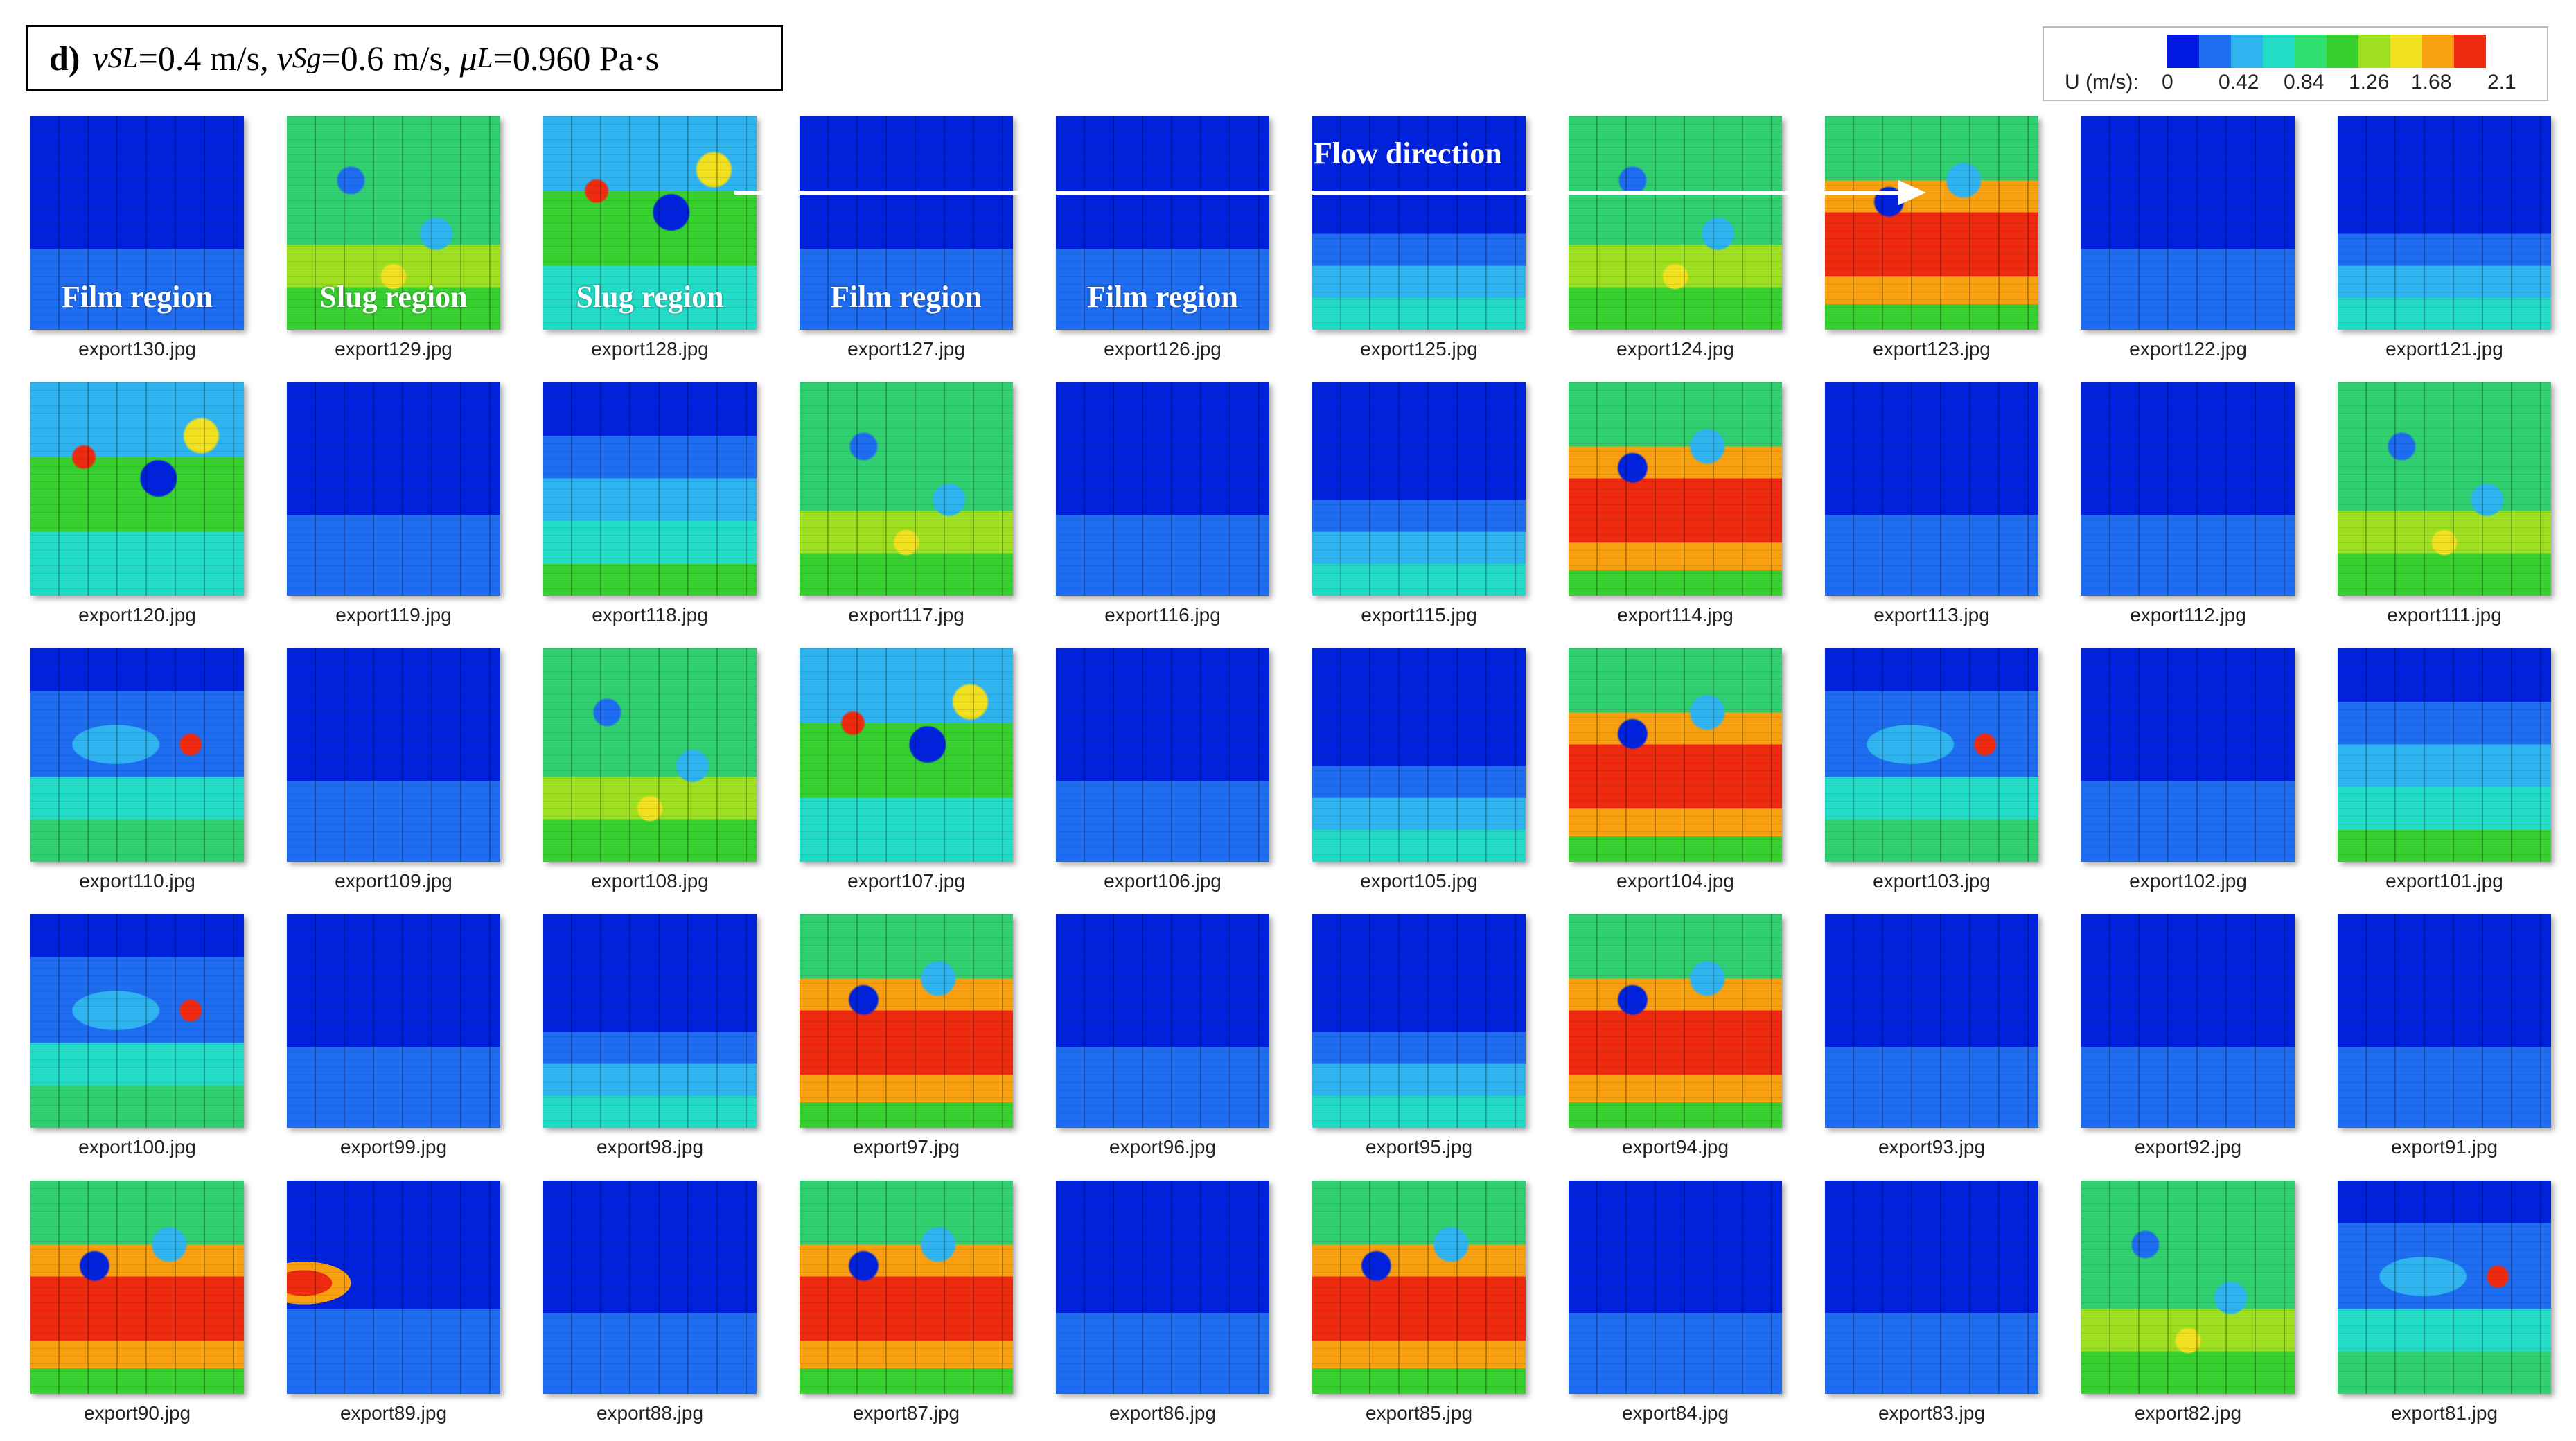 This screenshot has width=2576, height=1441. Describe the element at coordinates (1676, 1039) in the screenshot. I see `frame-tile: export94.jpg` at that location.